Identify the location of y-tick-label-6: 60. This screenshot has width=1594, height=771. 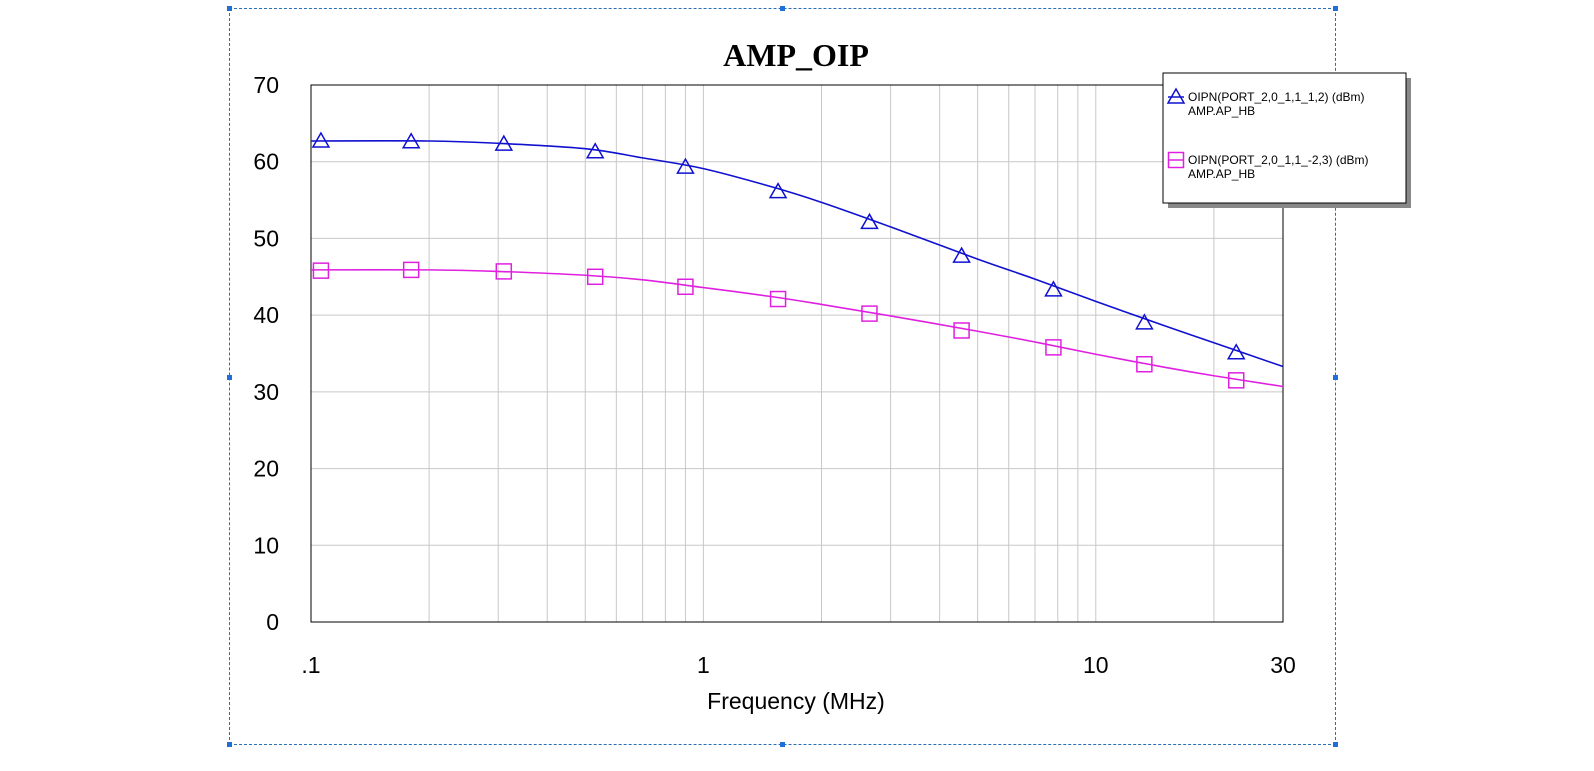
(266, 162).